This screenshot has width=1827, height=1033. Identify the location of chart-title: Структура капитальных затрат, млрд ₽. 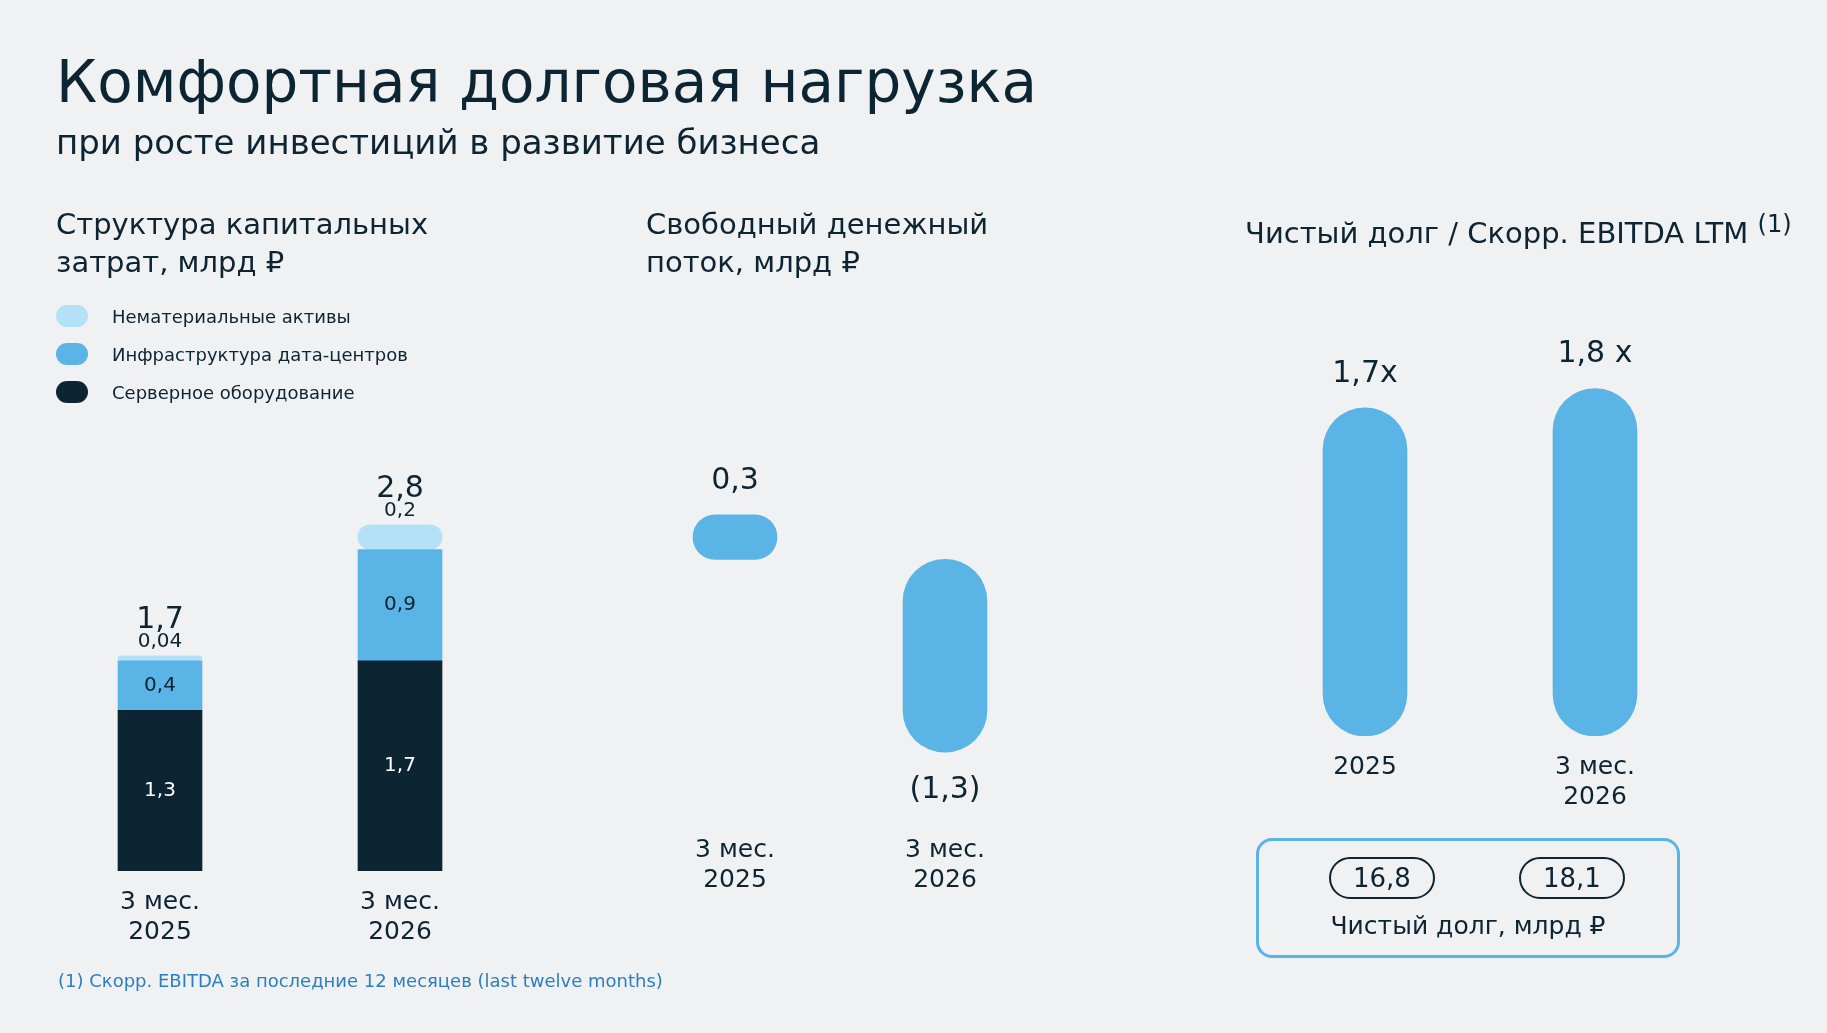
(243, 243).